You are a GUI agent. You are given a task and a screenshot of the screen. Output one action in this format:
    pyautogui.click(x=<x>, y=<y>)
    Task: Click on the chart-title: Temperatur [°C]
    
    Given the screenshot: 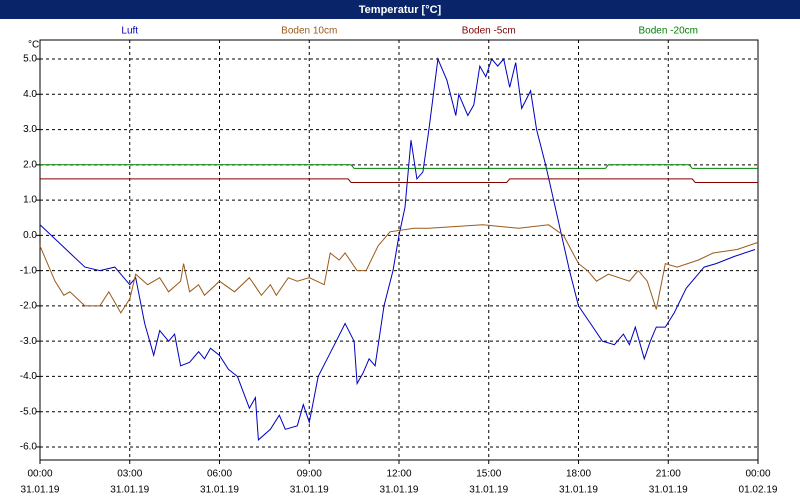 What is the action you would take?
    pyautogui.click(x=400, y=10)
    